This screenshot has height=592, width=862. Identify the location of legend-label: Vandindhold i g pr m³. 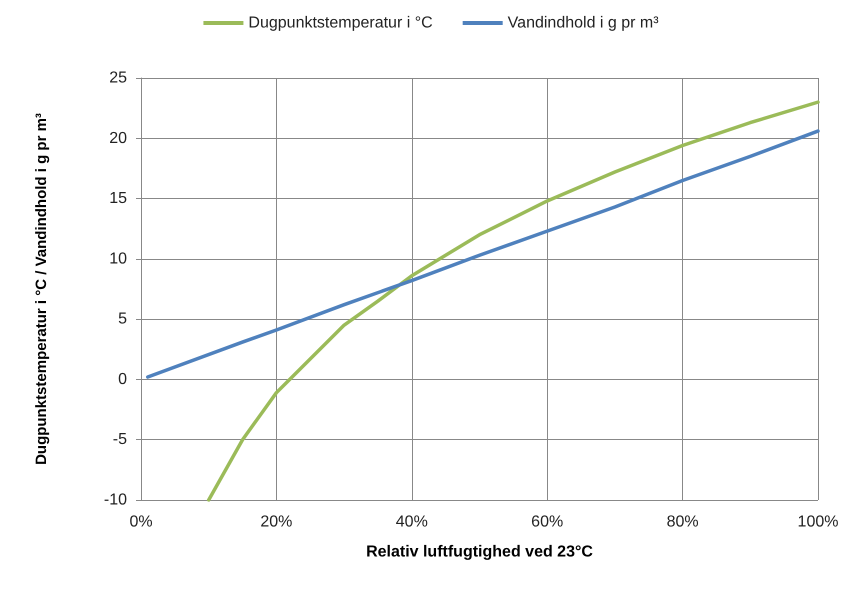
(584, 23).